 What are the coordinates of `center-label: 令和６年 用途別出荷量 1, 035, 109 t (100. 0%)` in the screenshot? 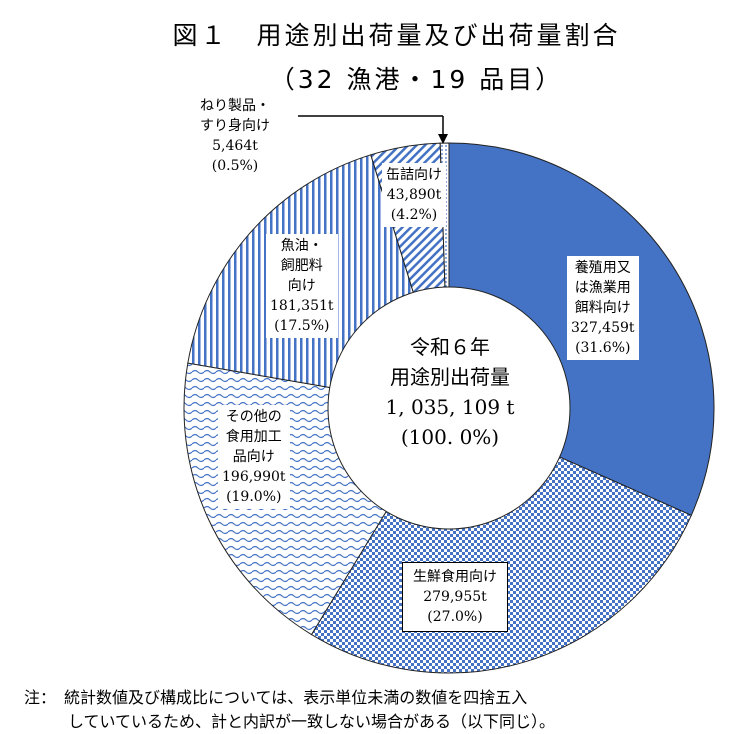 It's located at (450, 392).